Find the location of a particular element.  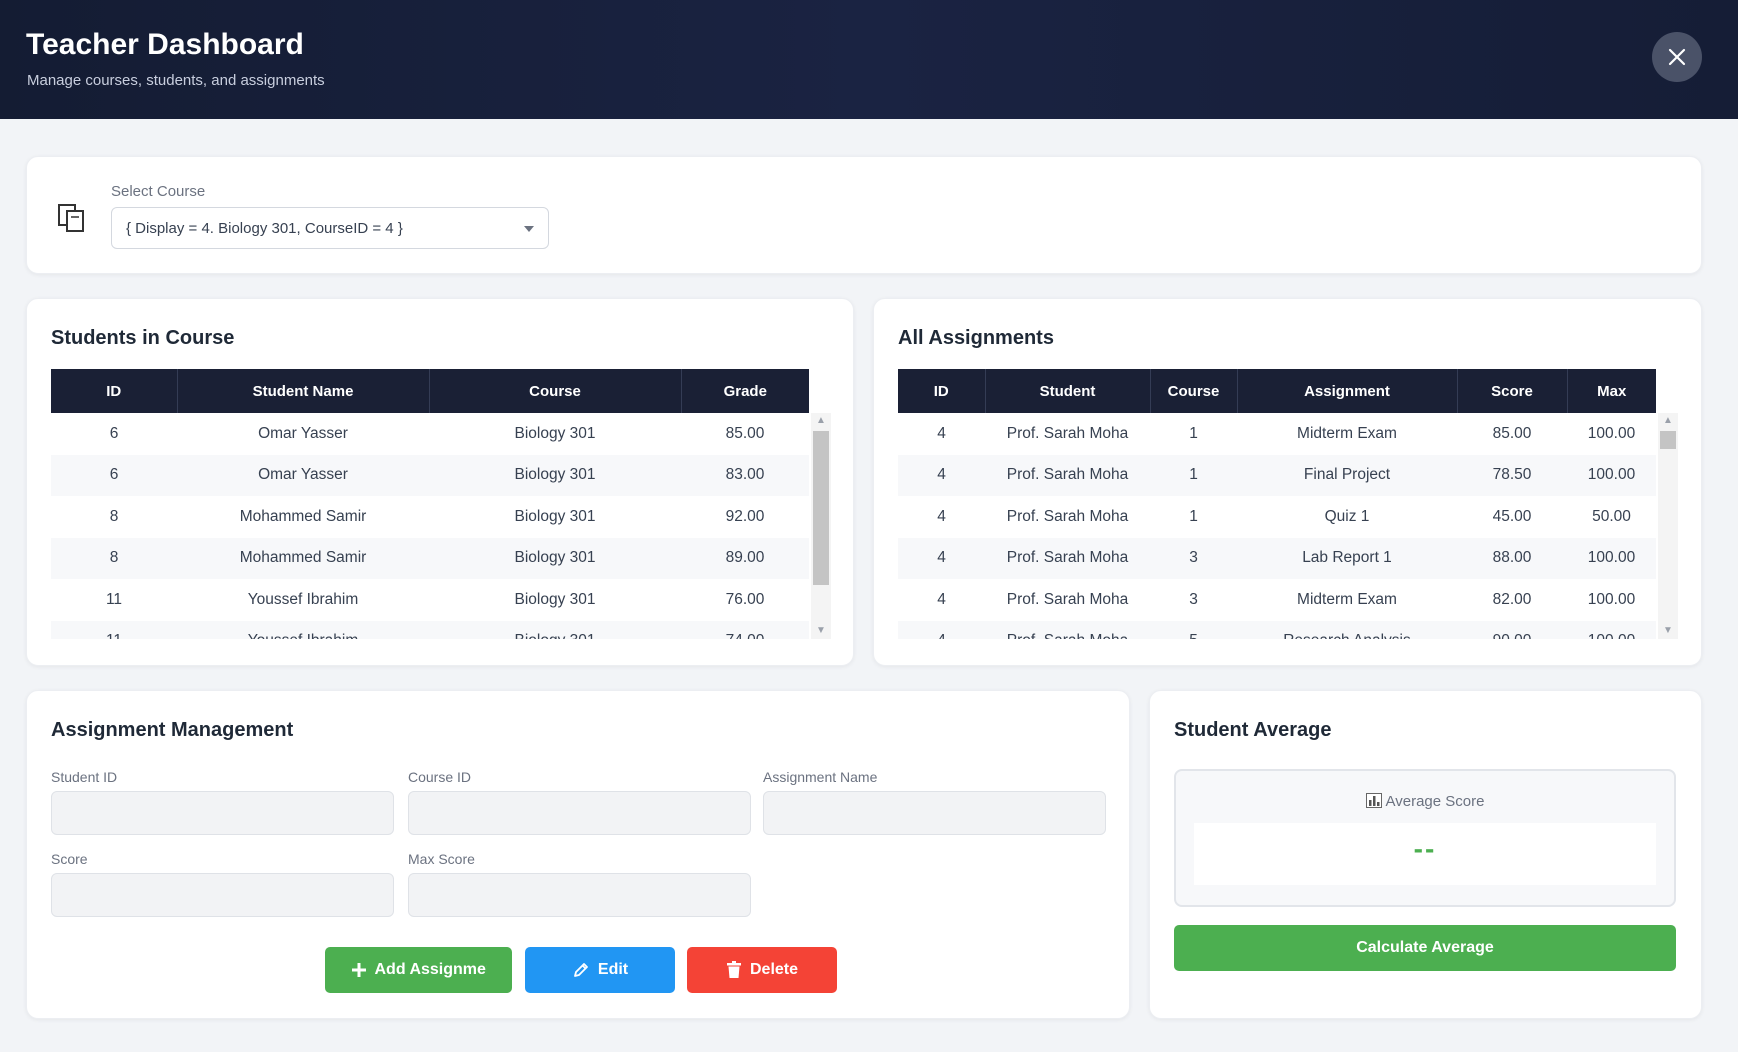

column-header: Score is located at coordinates (1512, 391).